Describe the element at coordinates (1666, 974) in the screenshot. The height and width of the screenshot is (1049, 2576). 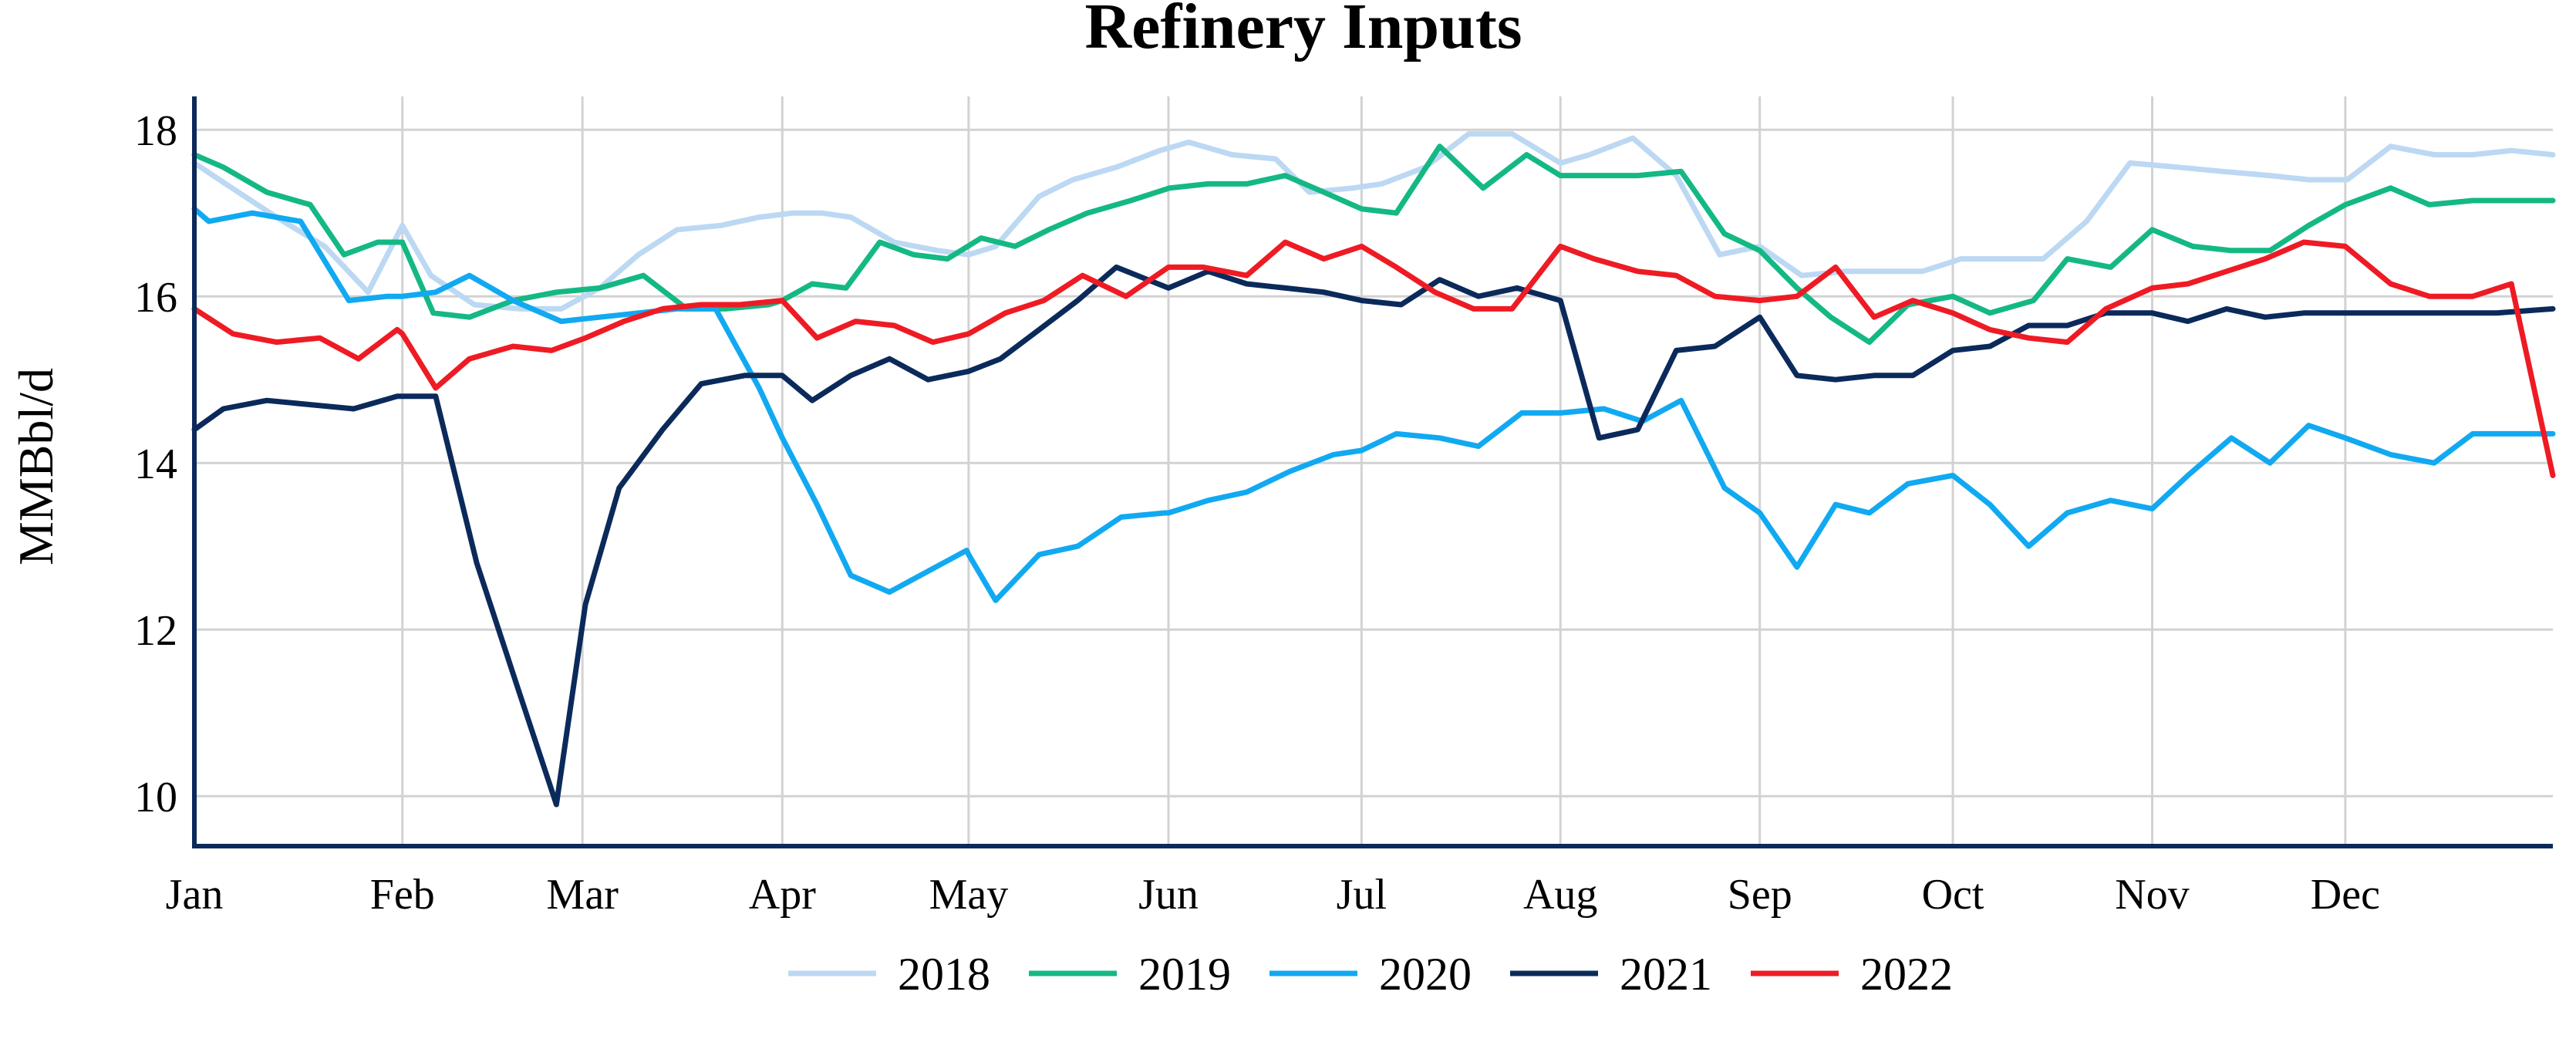
I see `legend-label: 2021` at that location.